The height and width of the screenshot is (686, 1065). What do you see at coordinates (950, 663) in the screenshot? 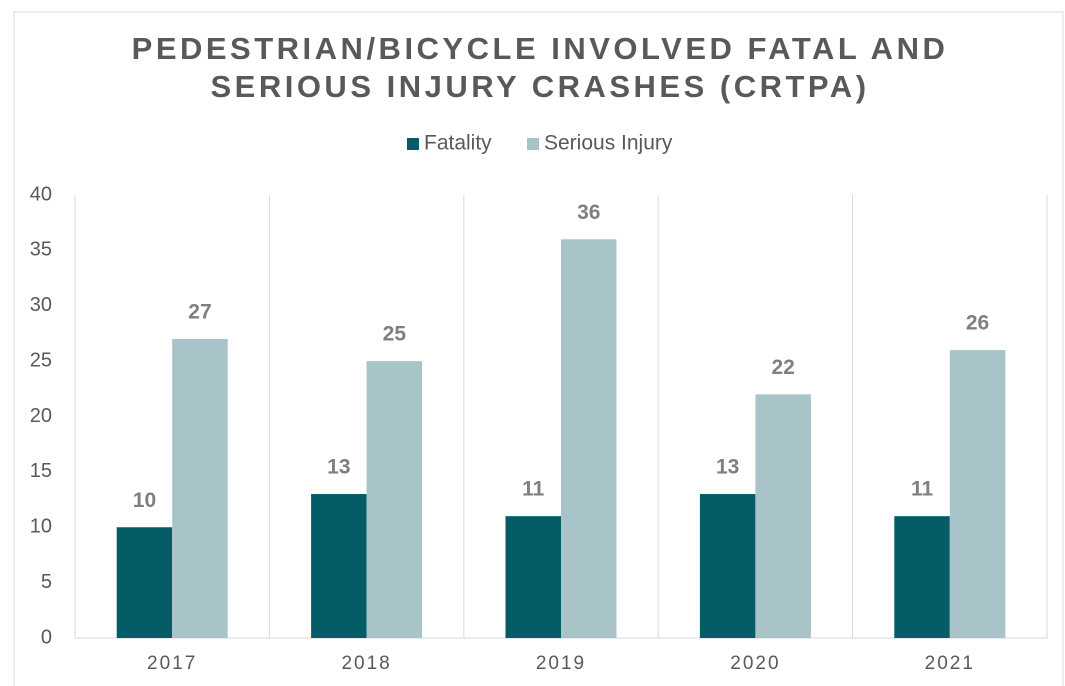
I see `x-tick-label: 2021` at bounding box center [950, 663].